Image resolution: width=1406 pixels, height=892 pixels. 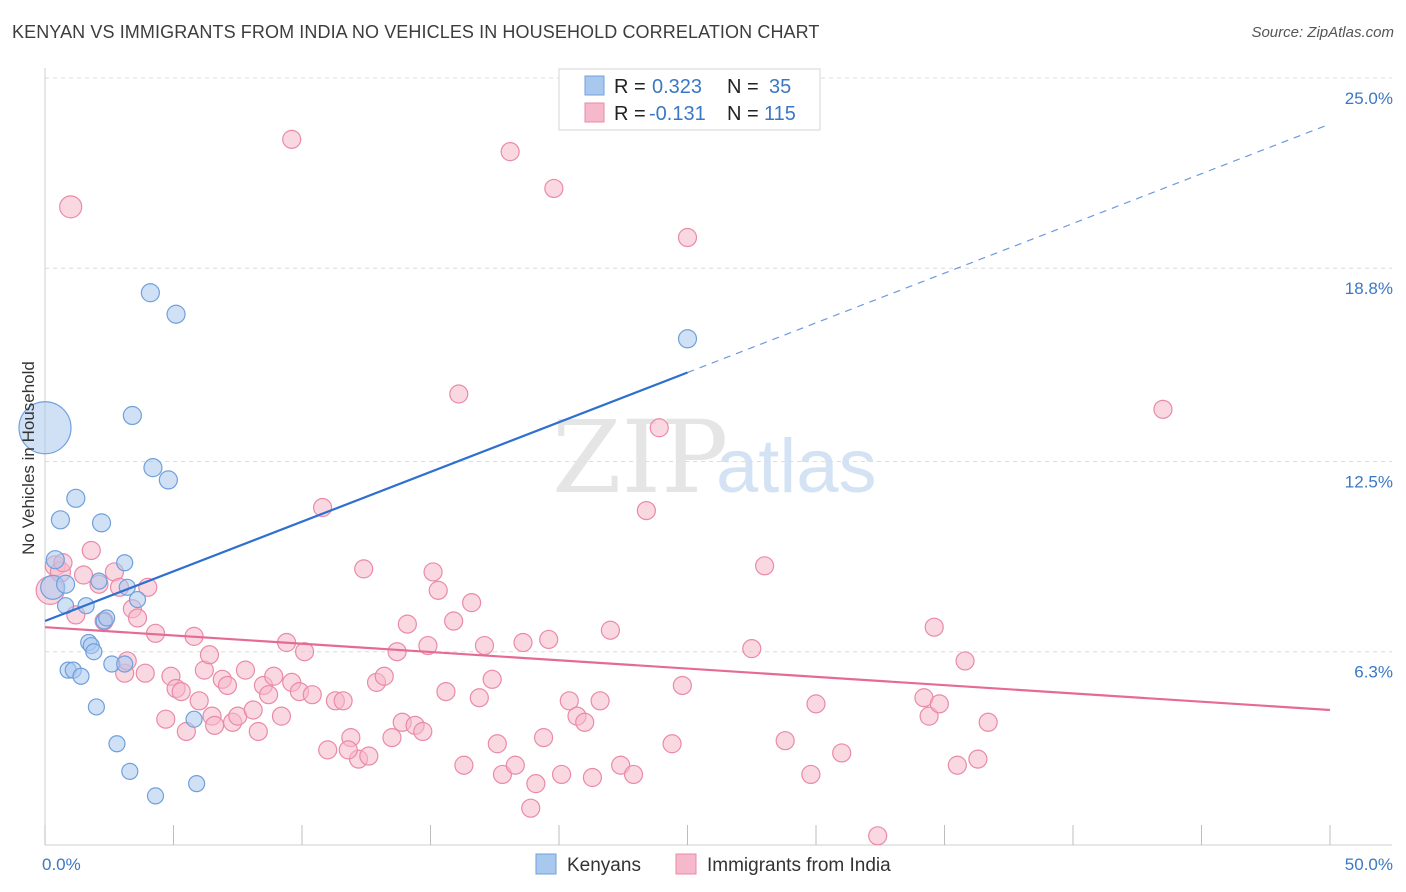 What do you see at coordinates (1369, 864) in the screenshot?
I see `x-tick-label: 50.0%` at bounding box center [1369, 864].